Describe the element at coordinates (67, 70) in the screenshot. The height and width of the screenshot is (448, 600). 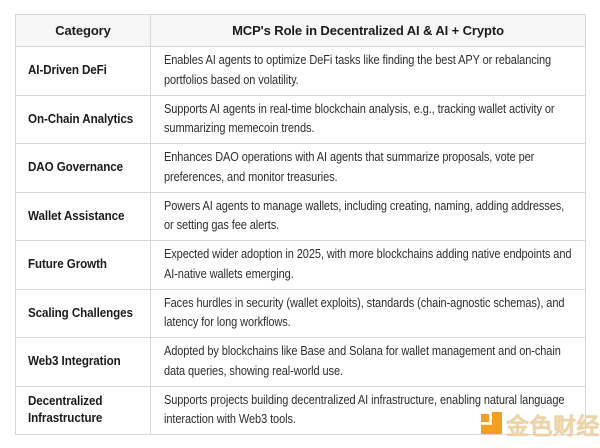
I see `category-label: AI-Driven DeFi` at that location.